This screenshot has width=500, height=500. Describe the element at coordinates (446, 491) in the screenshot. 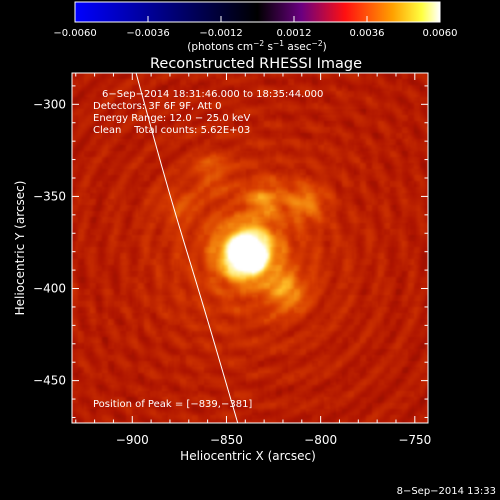

I see `footer-timestamp: 8−Sep−2014 13:33` at that location.